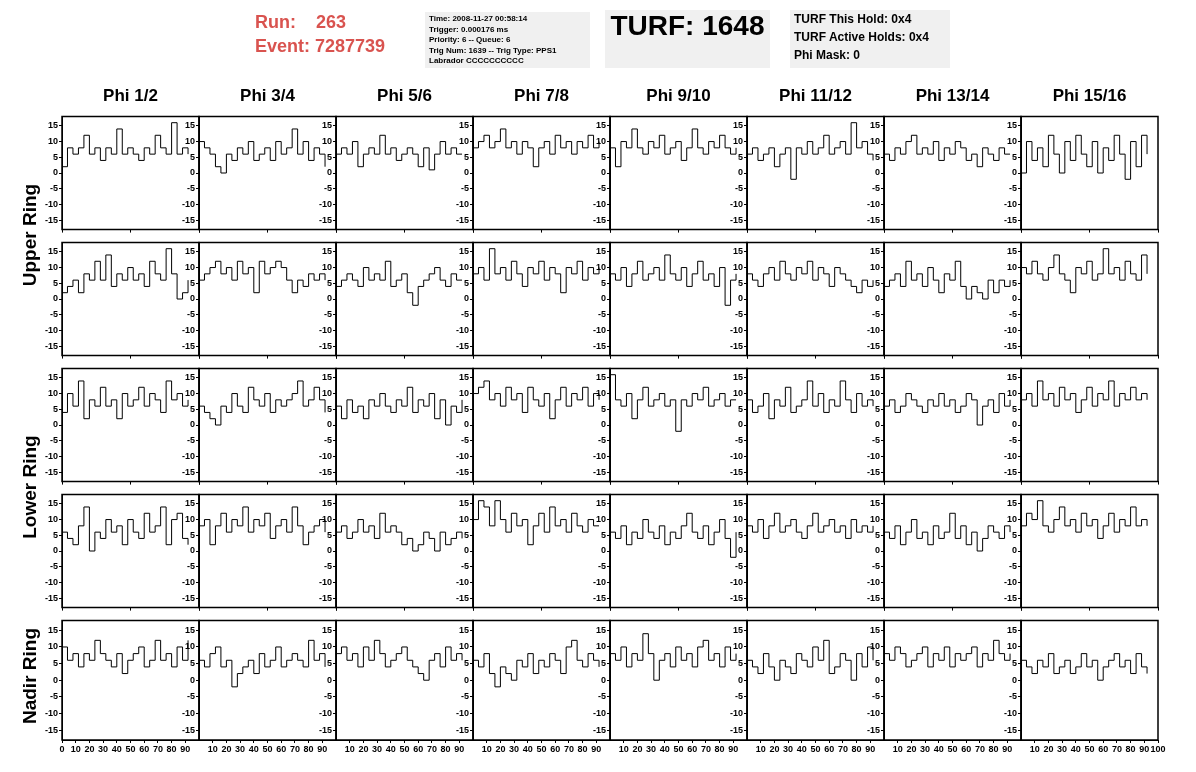 This screenshot has height=772, width=1196. Describe the element at coordinates (30, 487) in the screenshot. I see `y-axis-title: Lower Ring` at that location.